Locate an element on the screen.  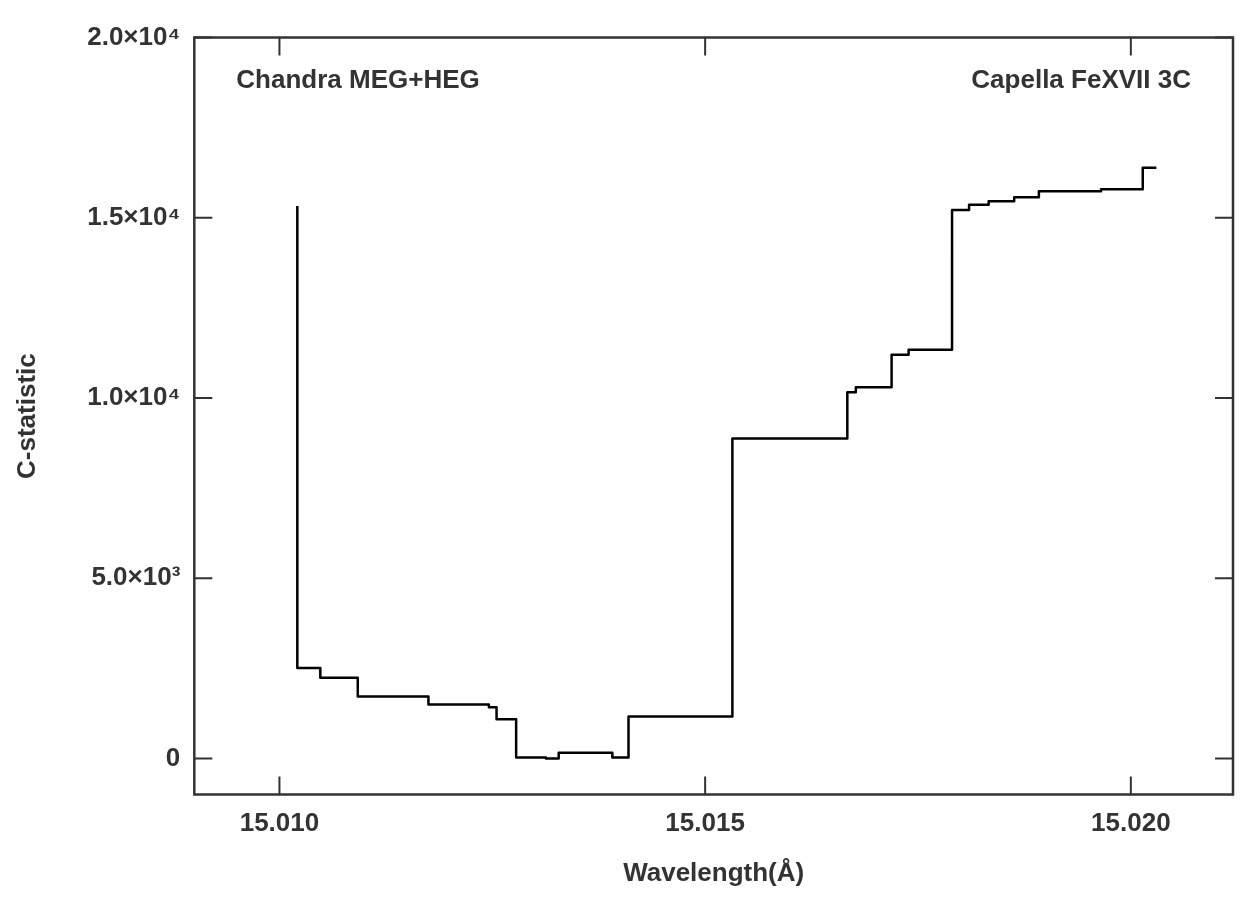
annotation: Capella FeXVII 3C is located at coordinates (1081, 78).